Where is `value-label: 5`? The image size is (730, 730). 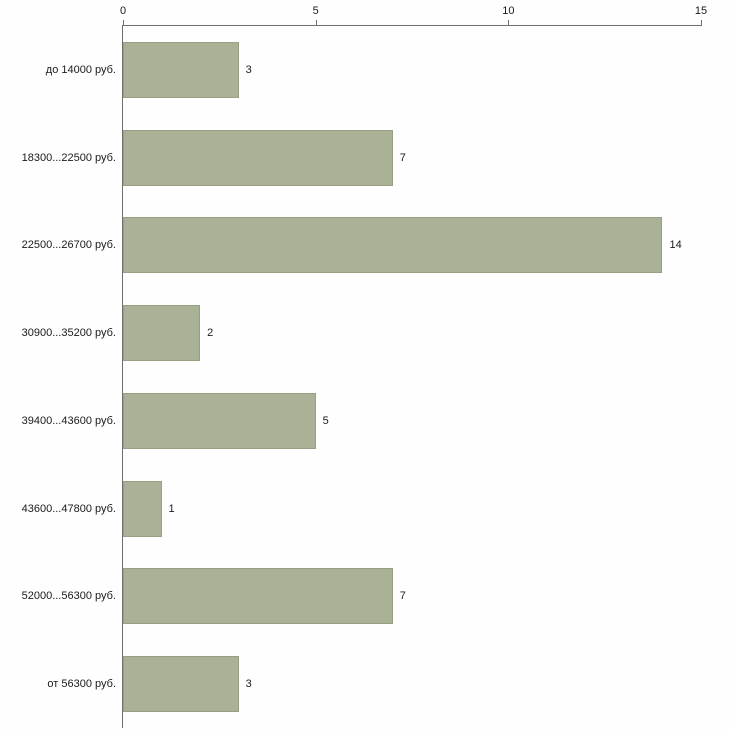
value-label: 5 is located at coordinates (325, 420).